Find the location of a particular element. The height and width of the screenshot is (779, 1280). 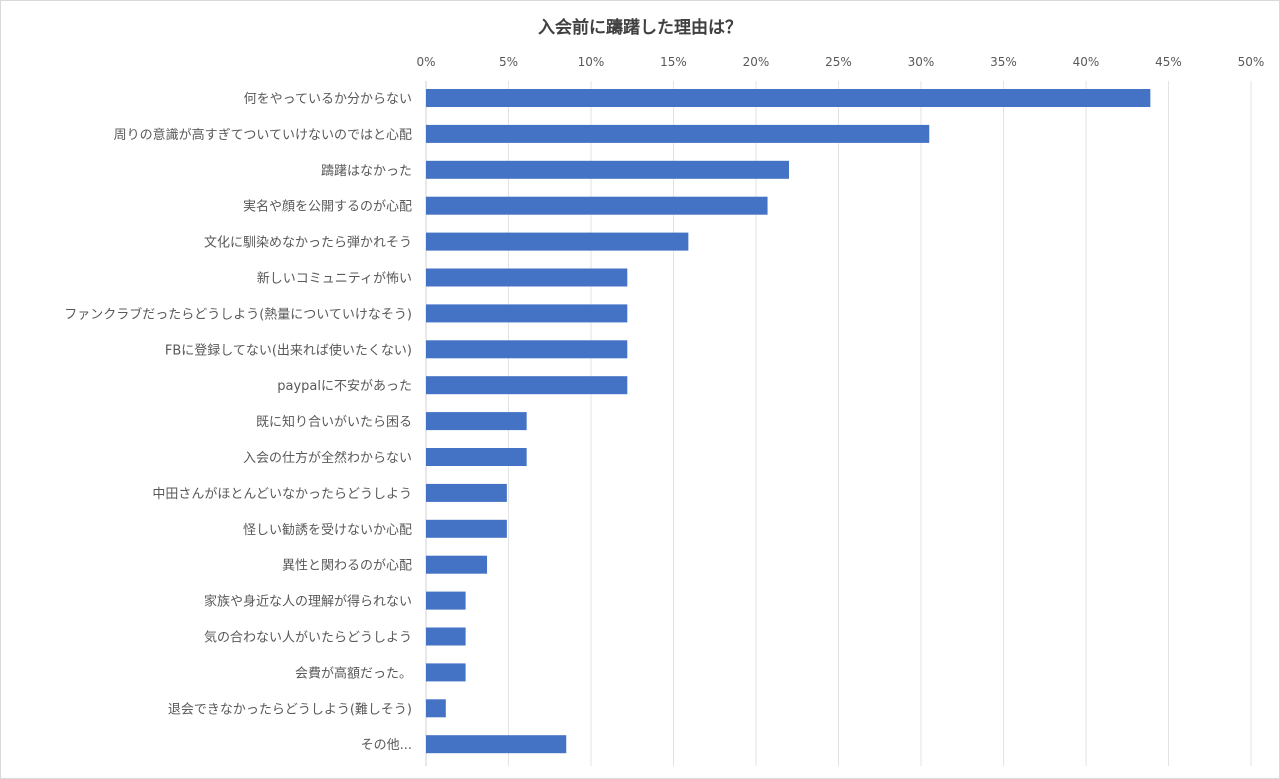

chart-title: 入会前に躊躇した理由は？ is located at coordinates (640, 28).